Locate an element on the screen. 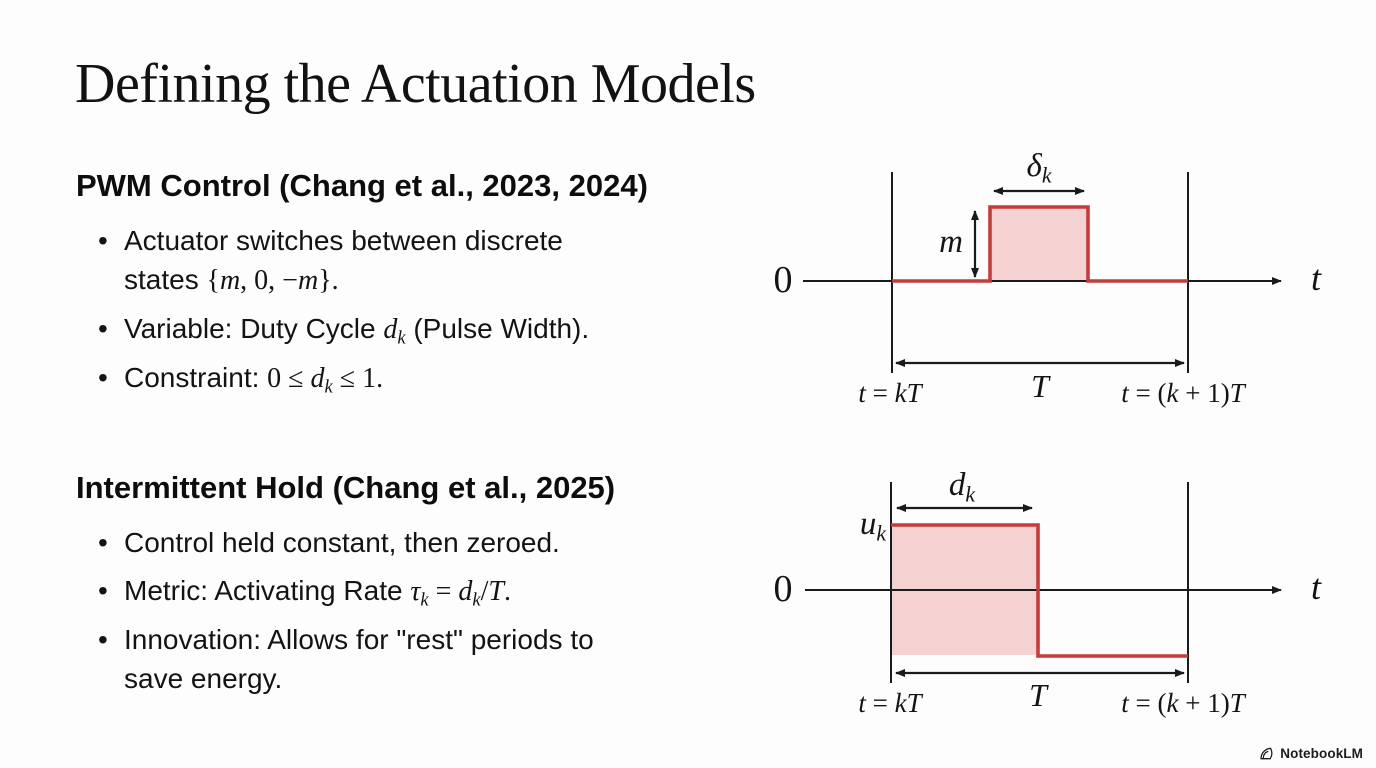  bullet-item: Variable: Duty Cycle dk (Pulse Width). is located at coordinates (366, 329).